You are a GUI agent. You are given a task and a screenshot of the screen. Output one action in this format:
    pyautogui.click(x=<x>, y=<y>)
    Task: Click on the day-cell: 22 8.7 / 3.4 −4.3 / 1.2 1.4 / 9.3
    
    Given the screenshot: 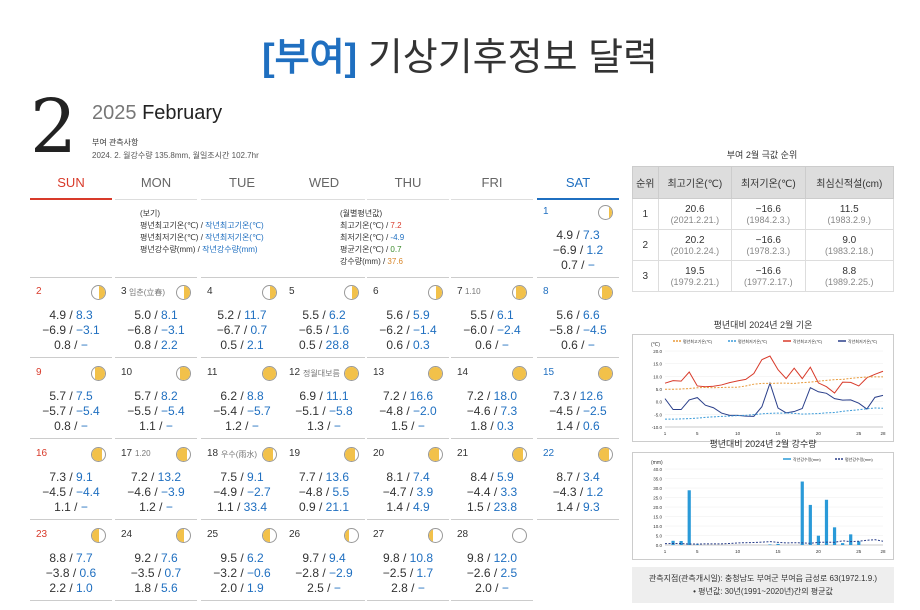 What is the action you would take?
    pyautogui.click(x=578, y=481)
    